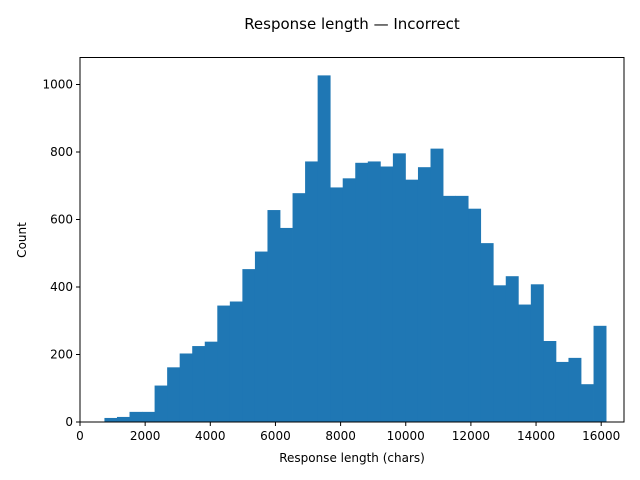 Image resolution: width=640 pixels, height=480 pixels. What do you see at coordinates (69, 422) in the screenshot?
I see `y-tick-label: 0` at bounding box center [69, 422].